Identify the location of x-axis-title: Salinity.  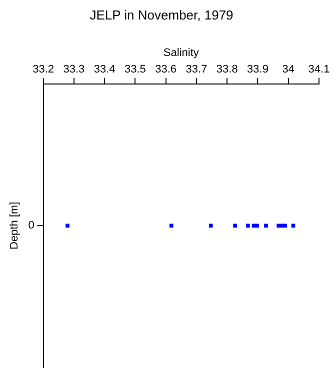
(181, 53).